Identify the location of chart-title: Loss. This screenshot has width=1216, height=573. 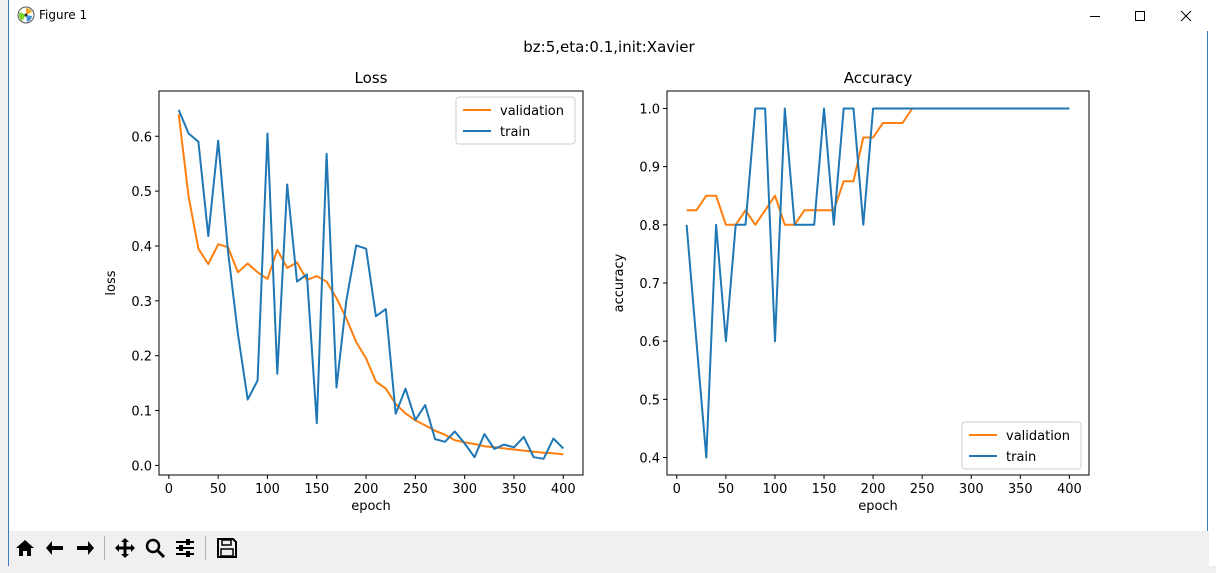
(371, 78).